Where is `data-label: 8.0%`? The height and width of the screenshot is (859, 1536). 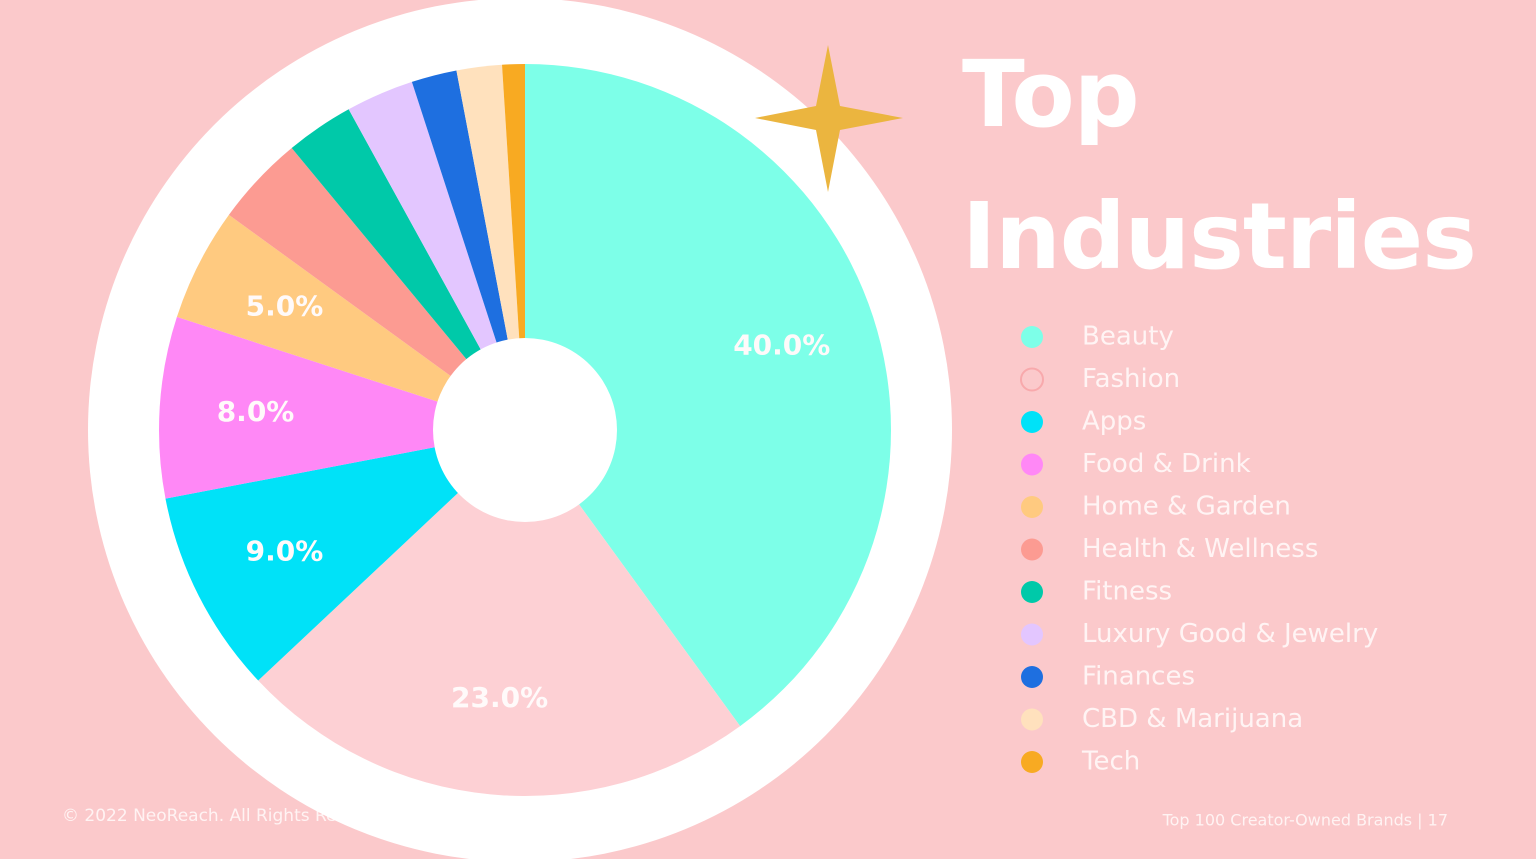
data-label: 8.0% is located at coordinates (256, 411).